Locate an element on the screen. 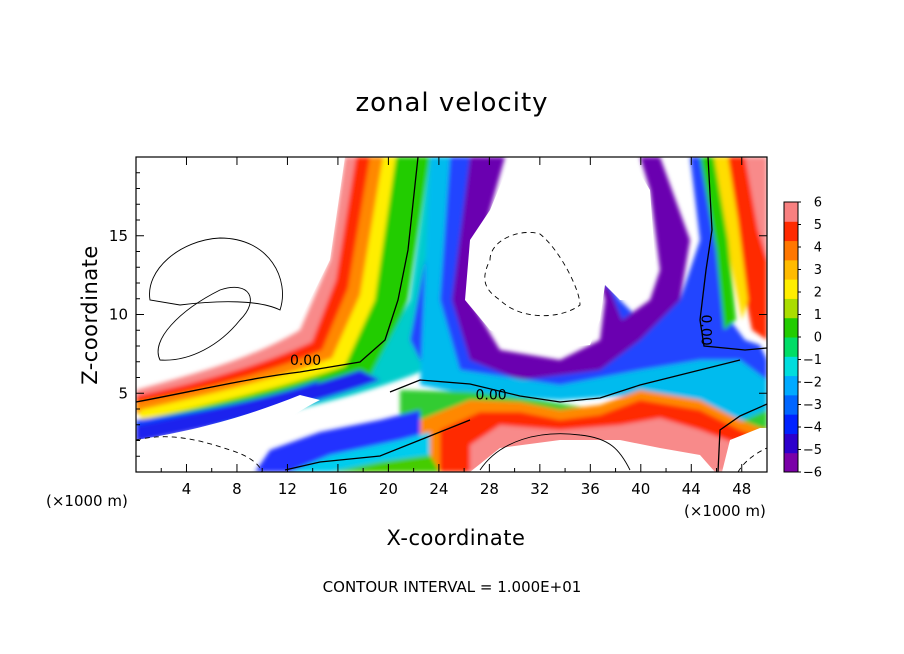 This screenshot has height=654, width=904. colorbar-tick-label: −3 is located at coordinates (812, 405).